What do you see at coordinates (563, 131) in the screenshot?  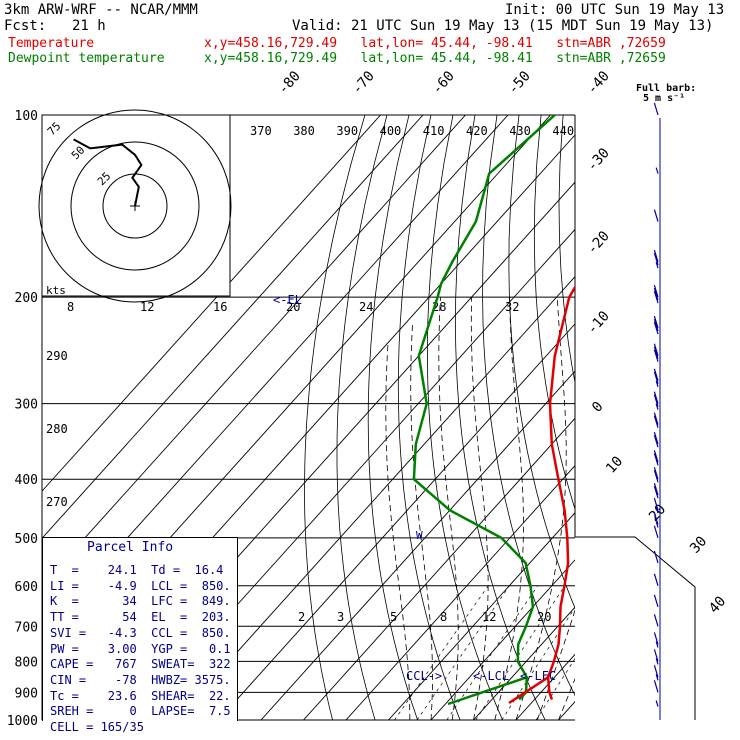 I see `theta-label: 440` at bounding box center [563, 131].